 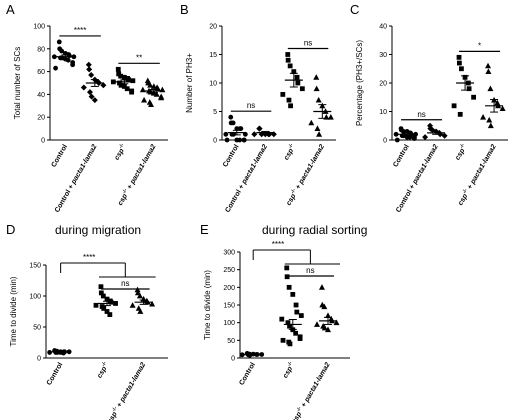 What do you see at coordinates (229, 253) in the screenshot?
I see `y-tick-label: 300` at bounding box center [229, 253].